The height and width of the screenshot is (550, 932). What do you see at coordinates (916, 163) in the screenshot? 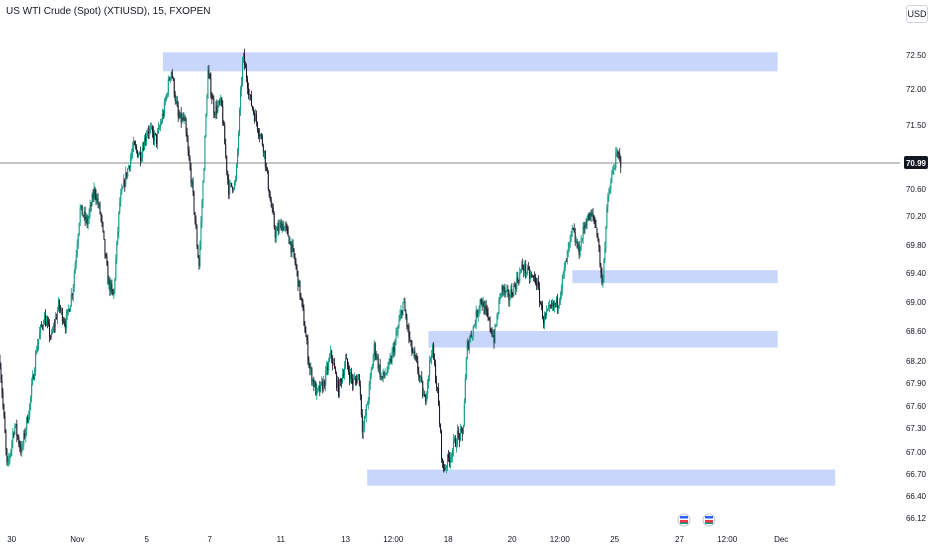
I see `current-price-label: 70.99` at bounding box center [916, 163].